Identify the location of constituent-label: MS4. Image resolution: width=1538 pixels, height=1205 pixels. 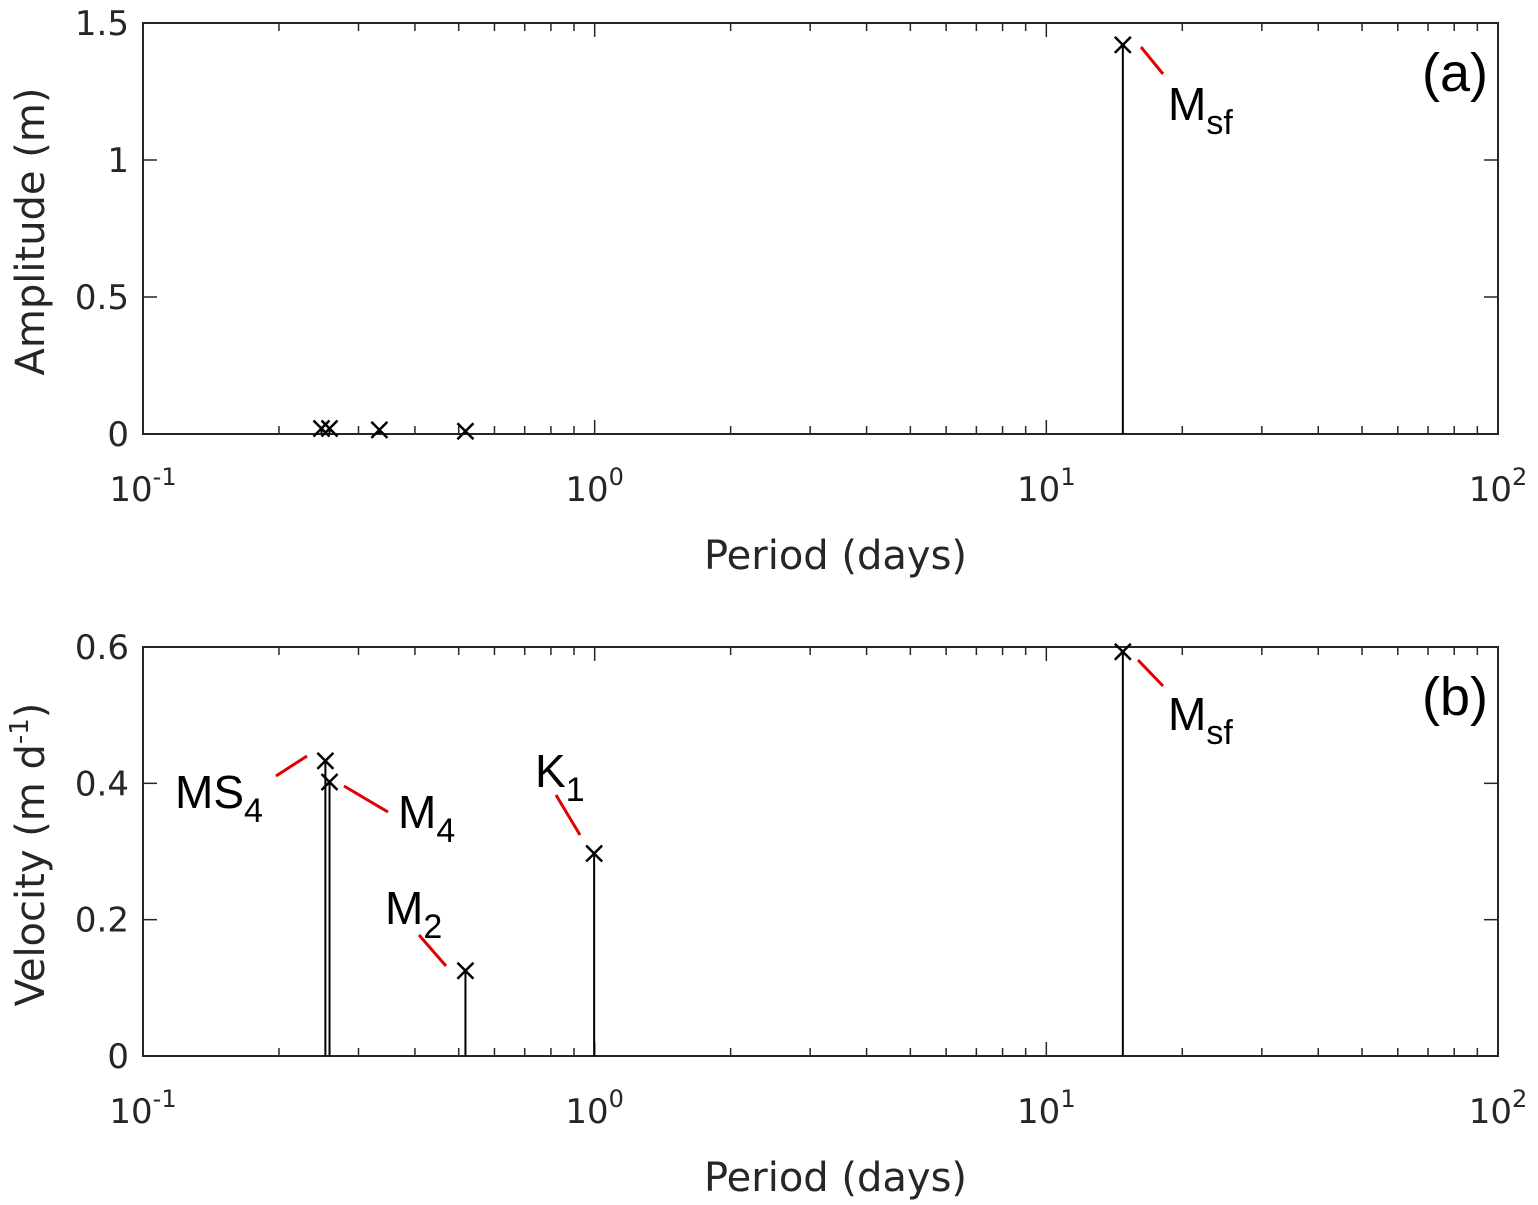
(219, 798).